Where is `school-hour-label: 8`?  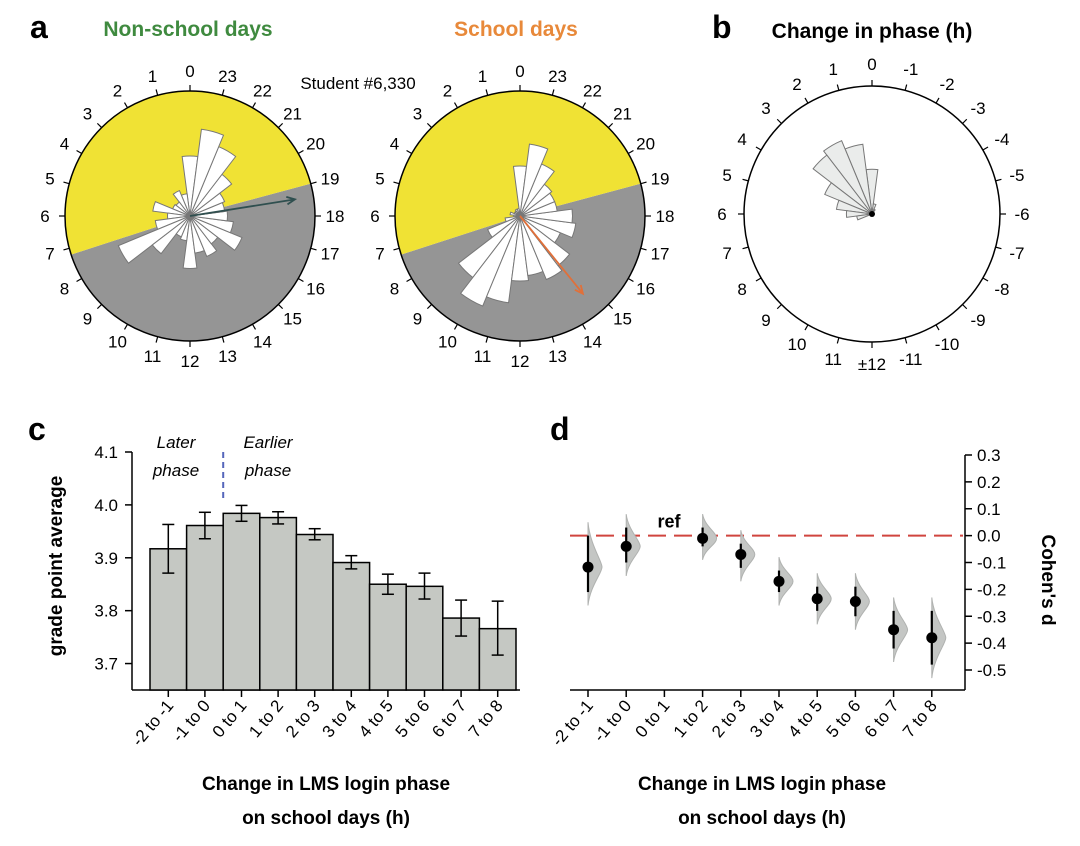 school-hour-label: 8 is located at coordinates (394, 289).